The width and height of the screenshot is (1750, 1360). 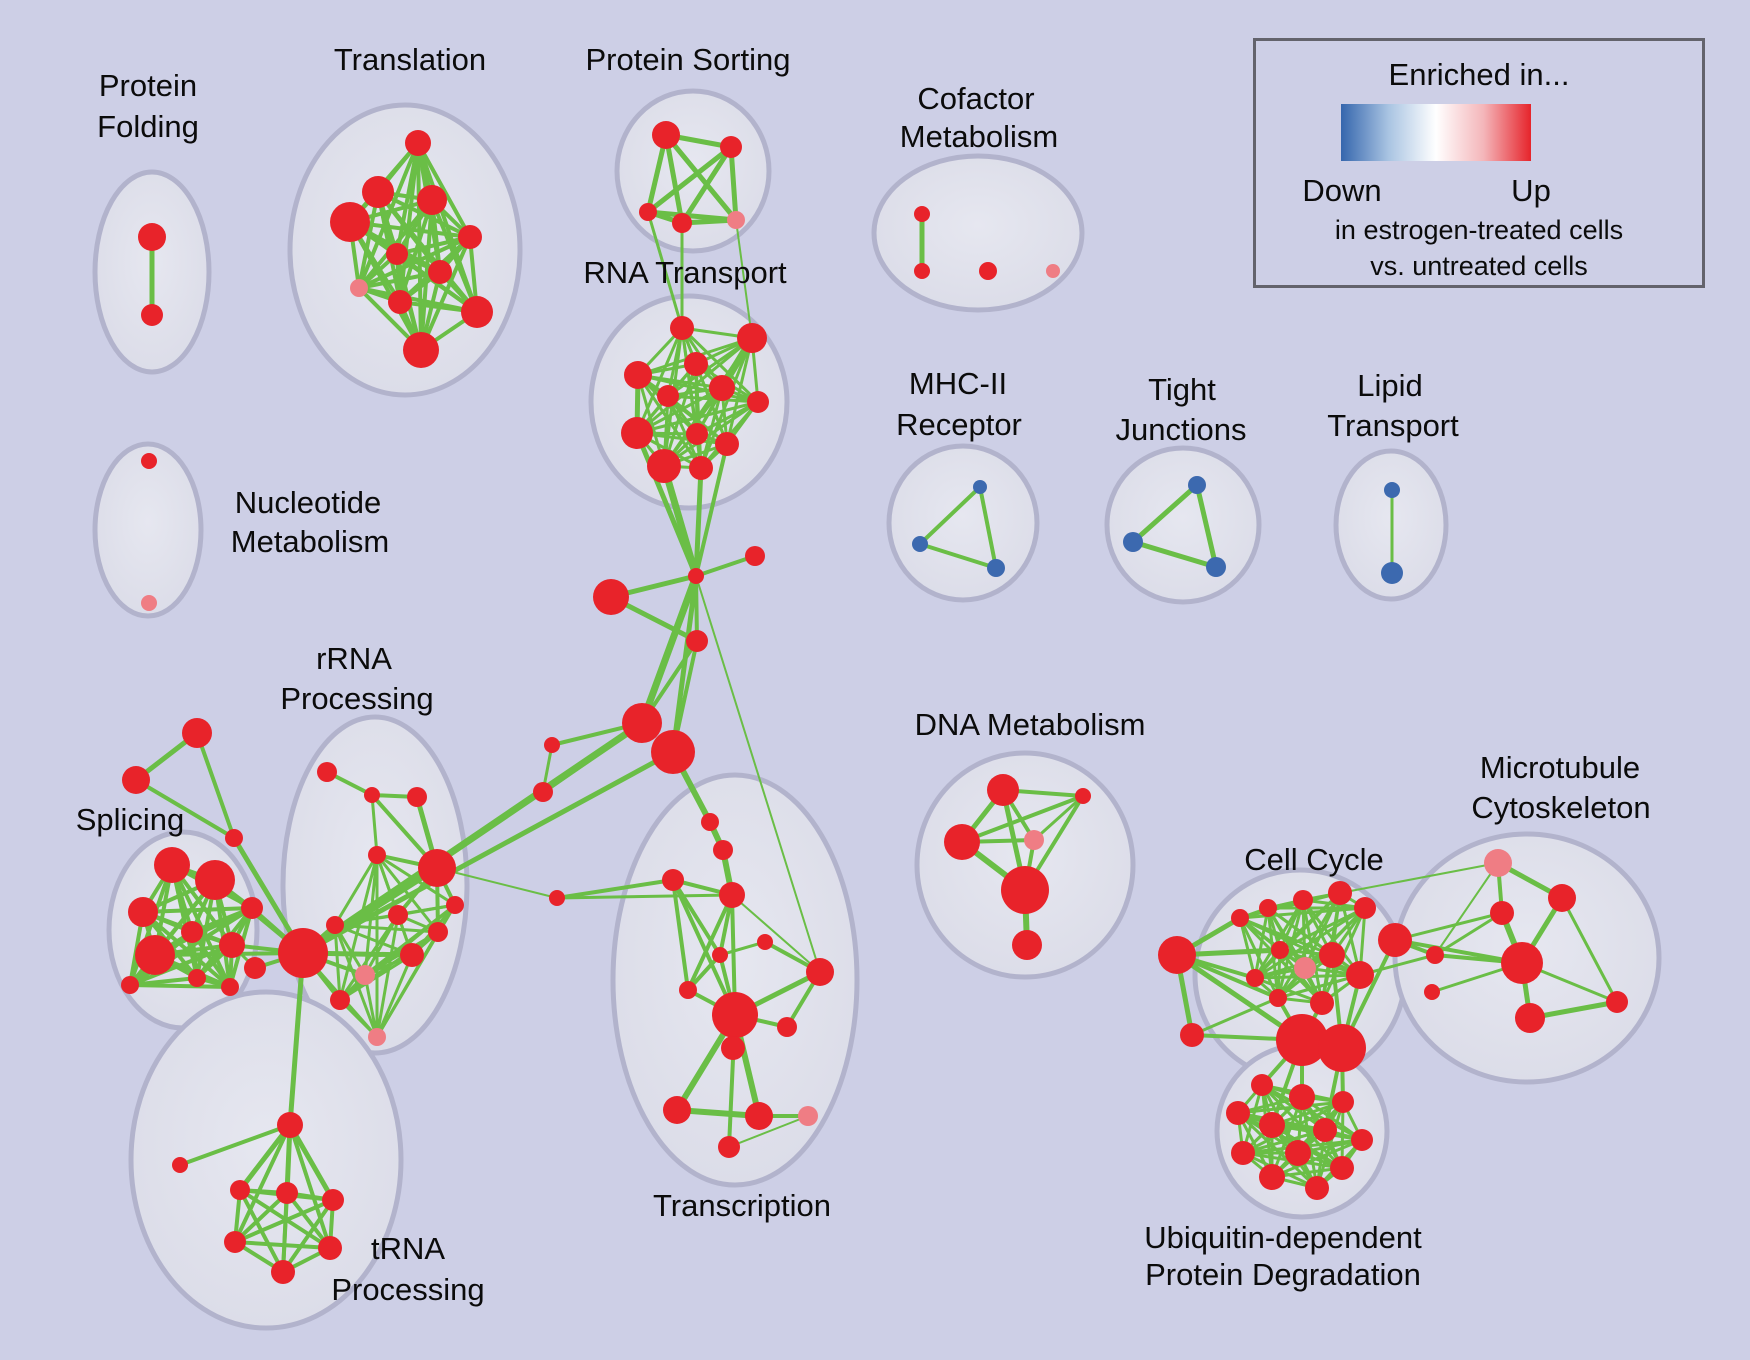 What do you see at coordinates (232, 945) in the screenshot?
I see `node-s6` at bounding box center [232, 945].